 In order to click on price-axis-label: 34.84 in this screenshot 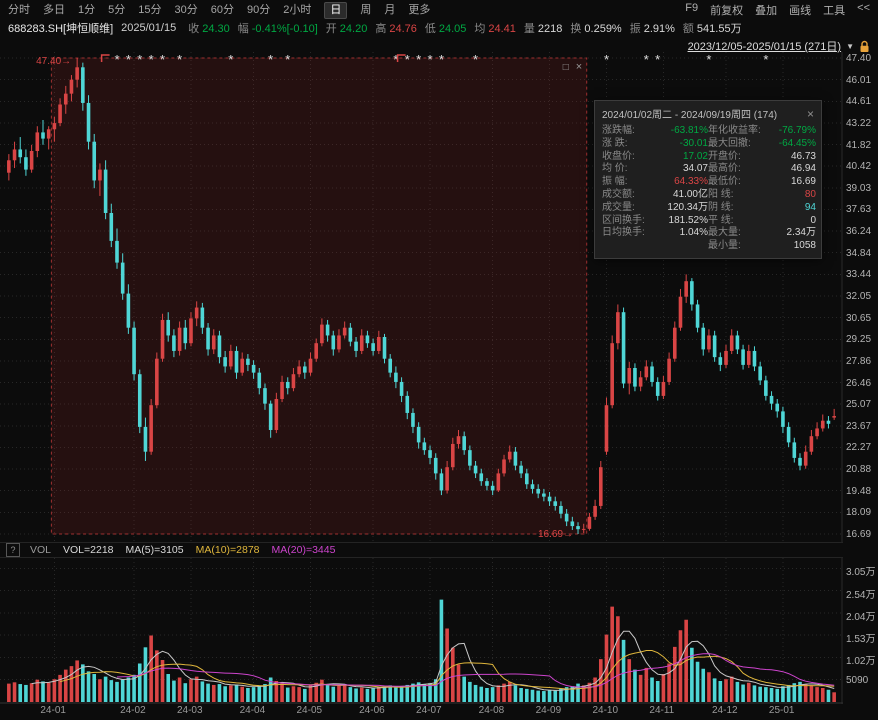, I will do `click(859, 253)`.